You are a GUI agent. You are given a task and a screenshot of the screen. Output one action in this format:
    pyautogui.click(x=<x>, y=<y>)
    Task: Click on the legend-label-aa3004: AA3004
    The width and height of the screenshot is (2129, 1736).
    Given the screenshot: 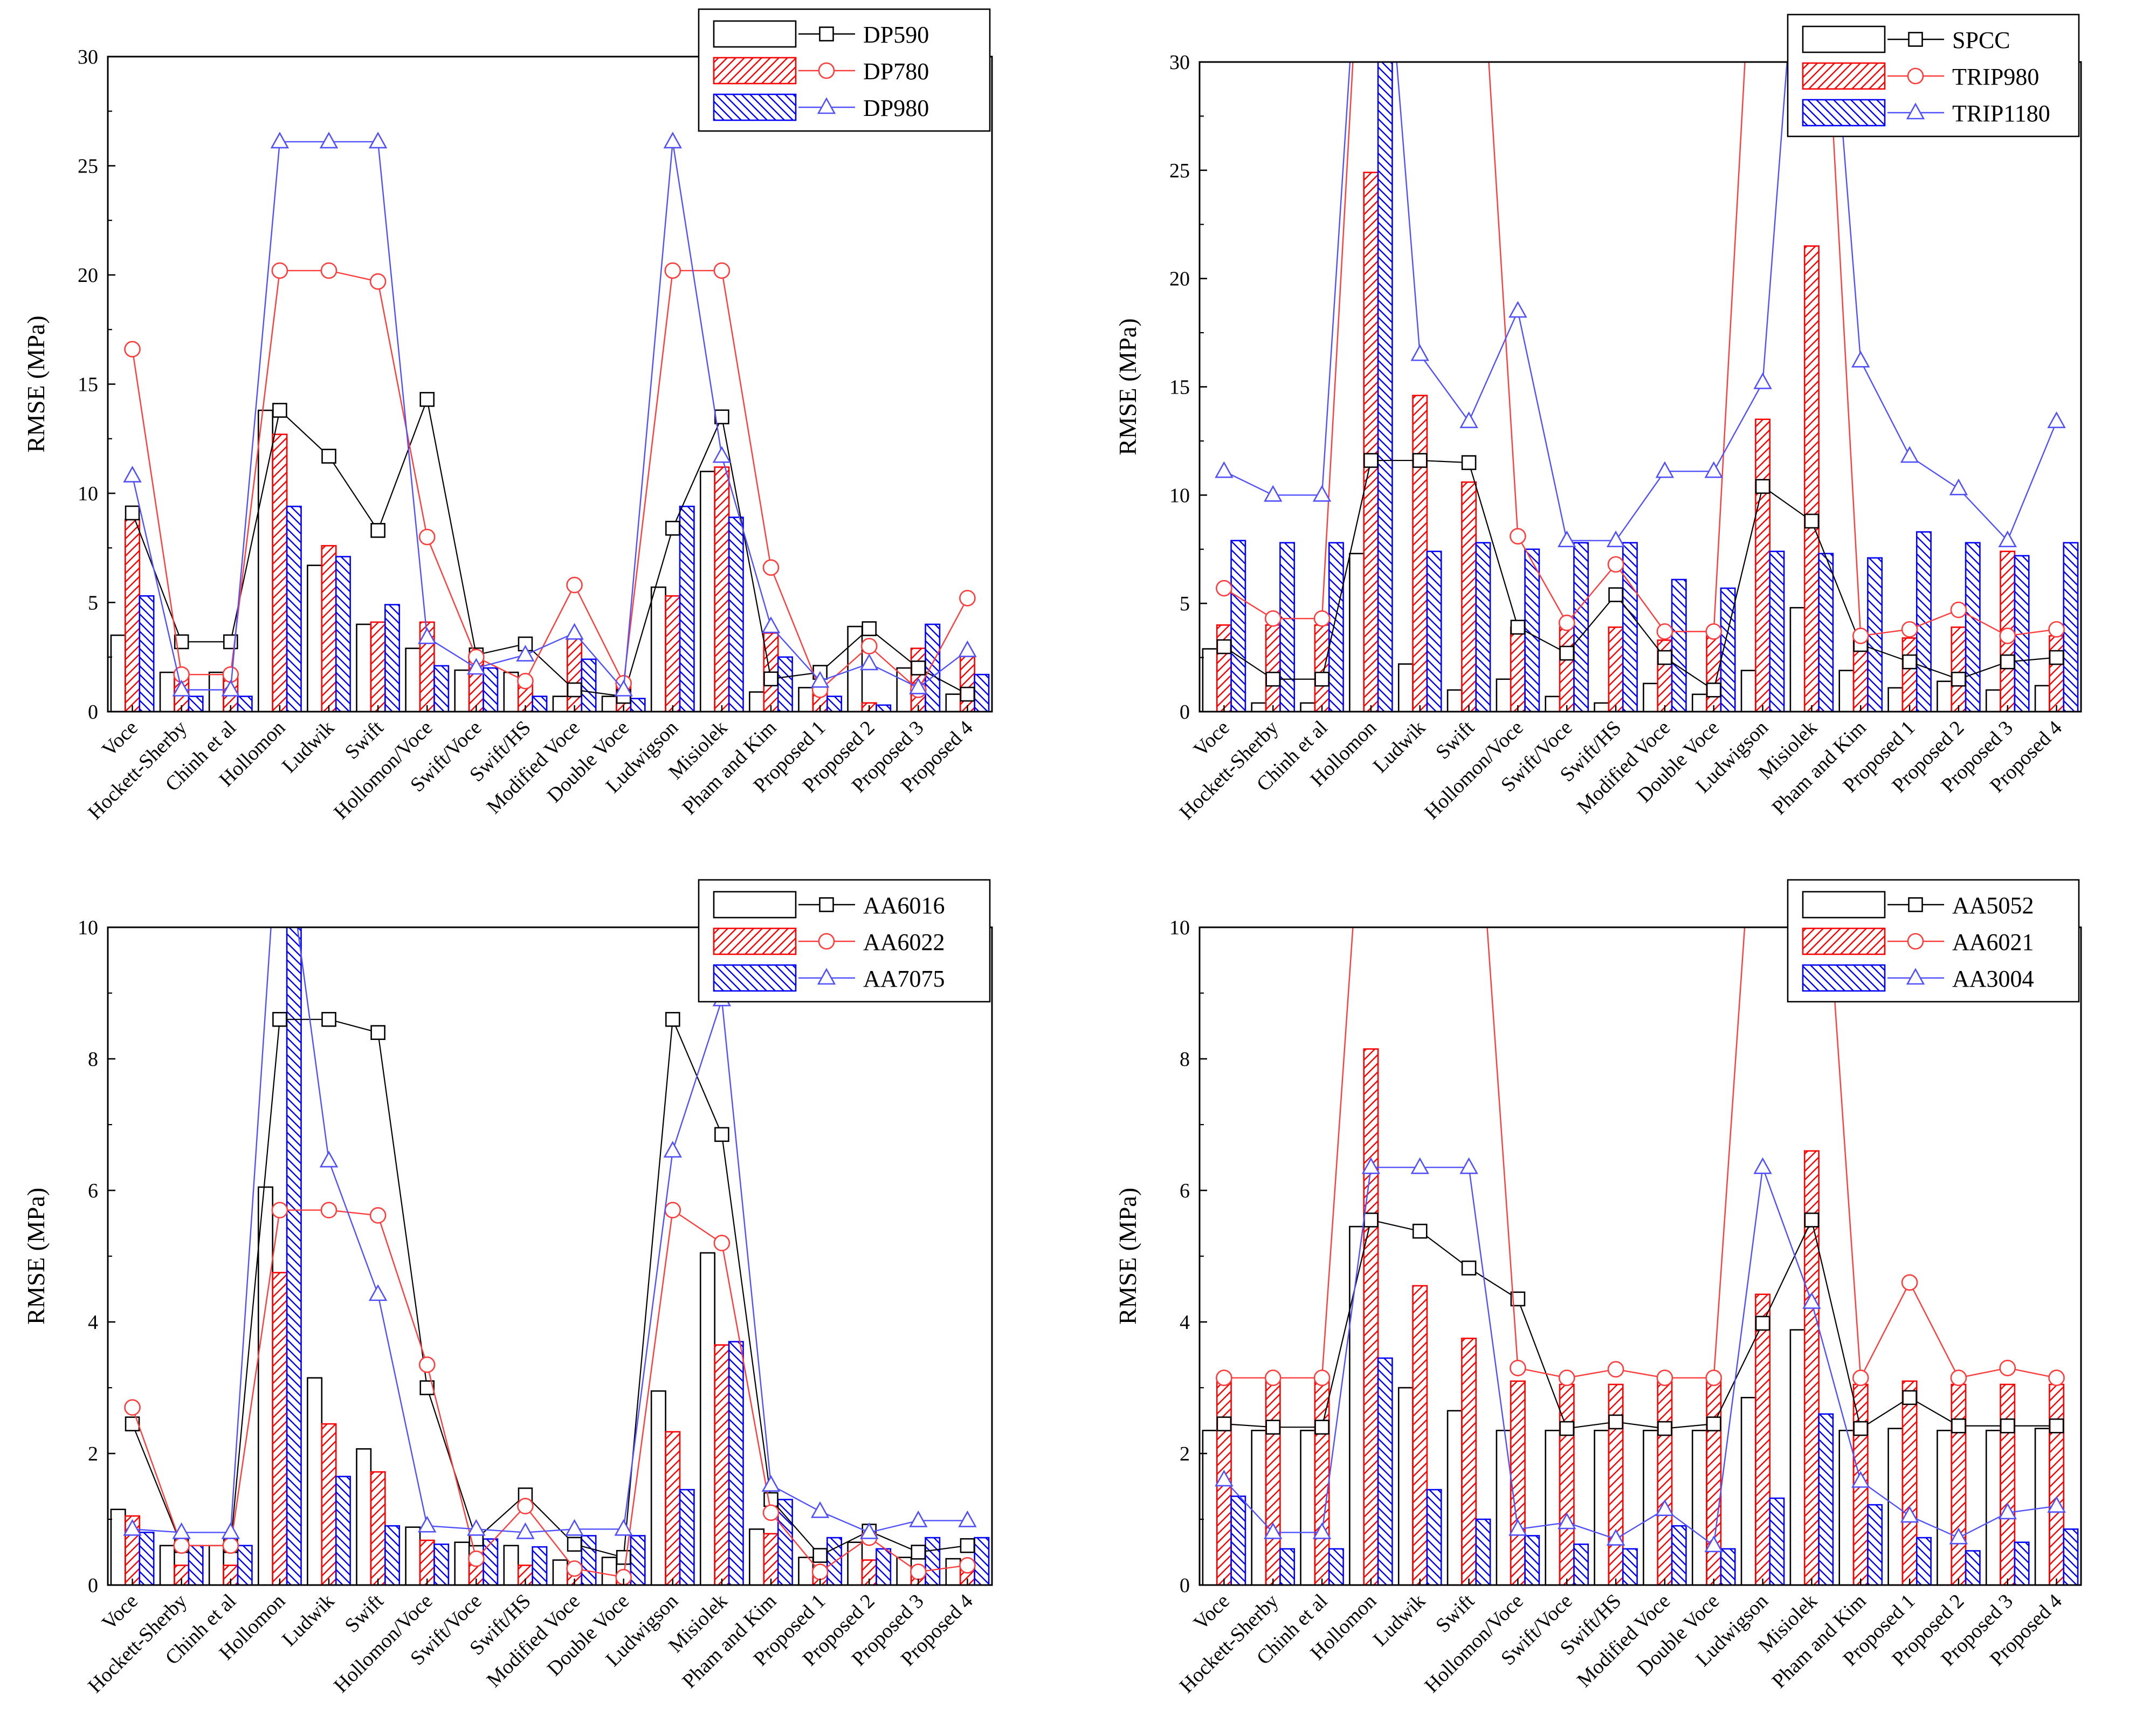 What is the action you would take?
    pyautogui.click(x=1993, y=979)
    